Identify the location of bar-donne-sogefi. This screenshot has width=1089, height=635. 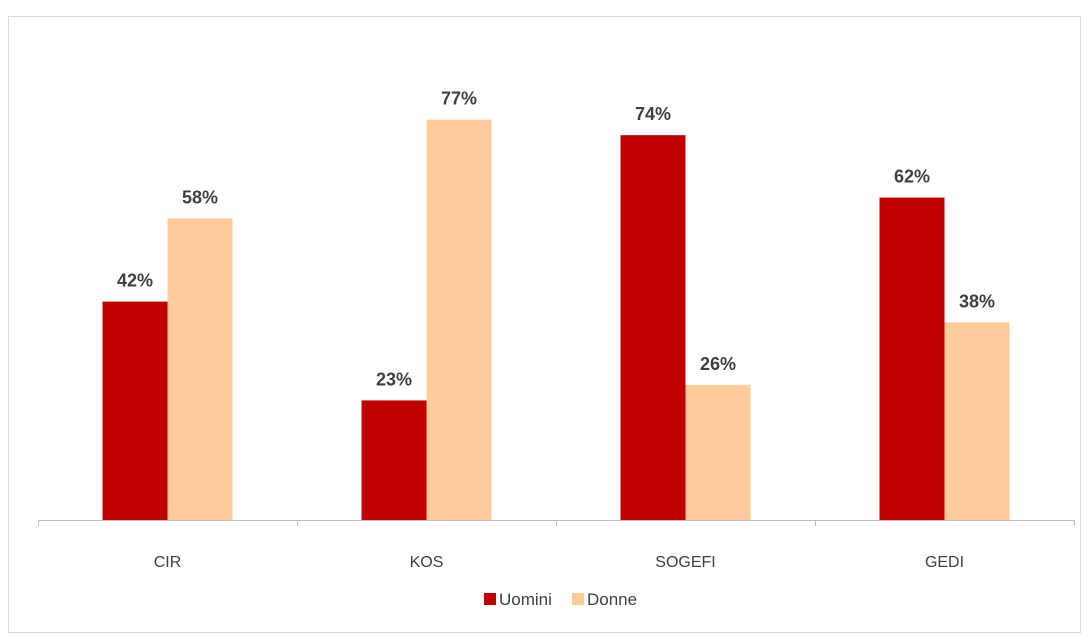
(718, 452).